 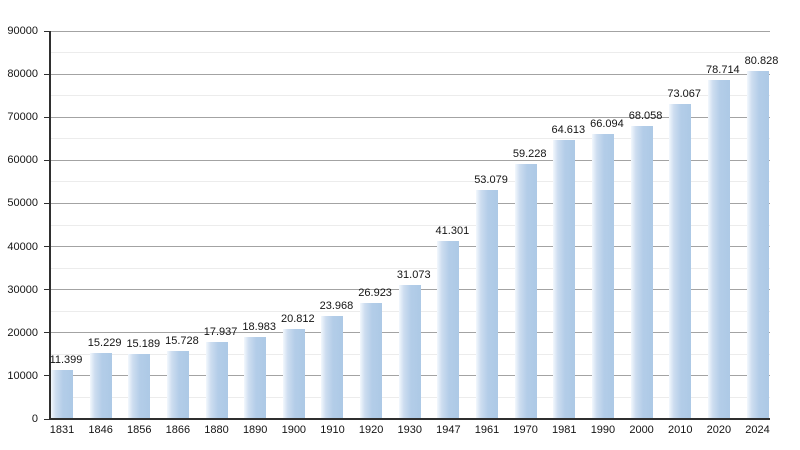 What do you see at coordinates (603, 430) in the screenshot?
I see `x-axis-tick-label: 1990` at bounding box center [603, 430].